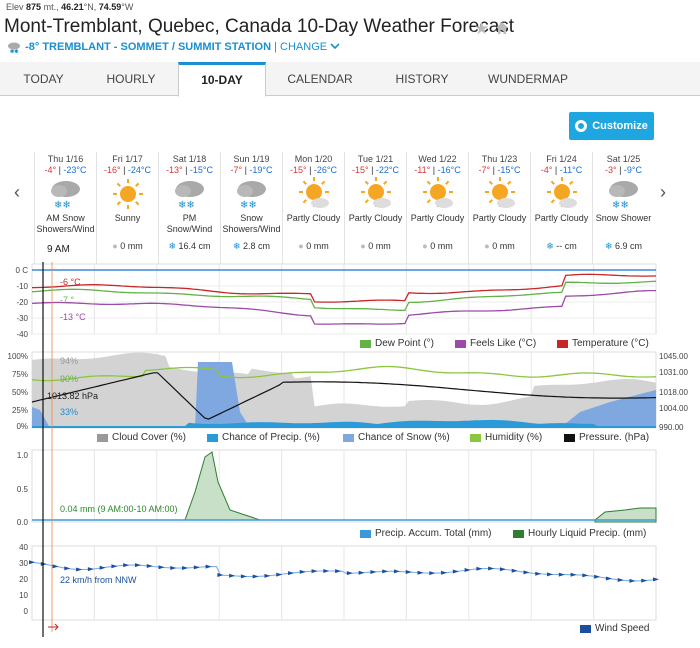 The height and width of the screenshot is (648, 700). Describe the element at coordinates (528, 79) in the screenshot. I see `tab-wundermap: WUNDERMAP` at that location.